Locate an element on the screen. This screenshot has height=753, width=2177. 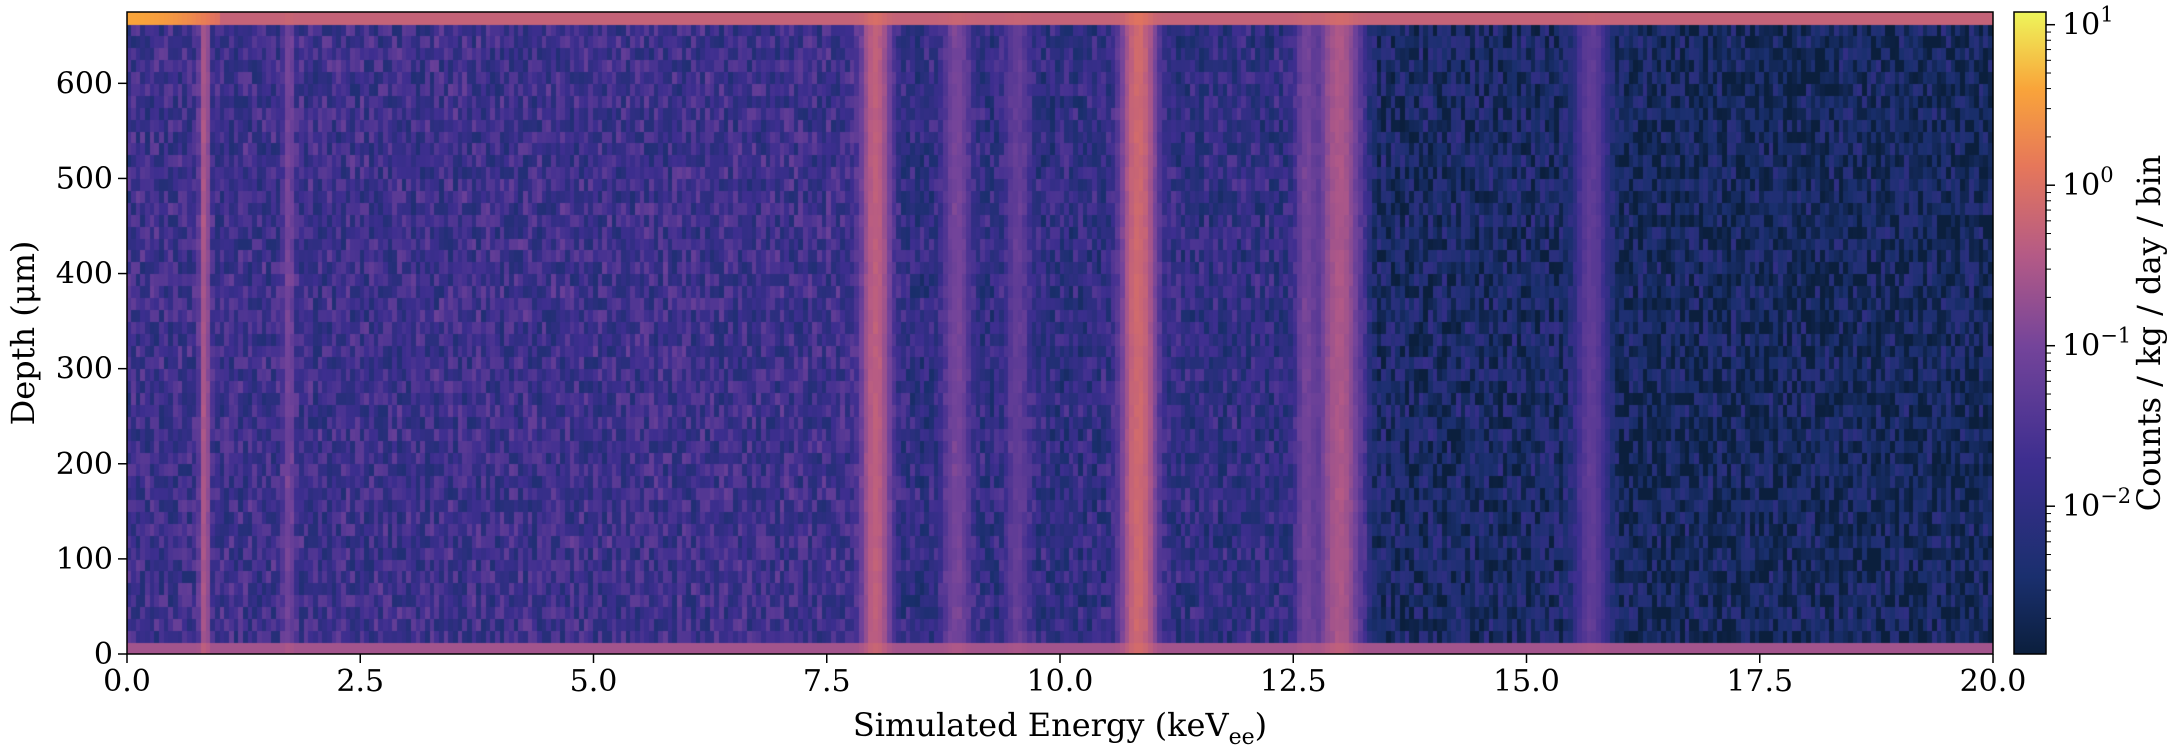
x-tick-label: 10.0 is located at coordinates (1060, 681).